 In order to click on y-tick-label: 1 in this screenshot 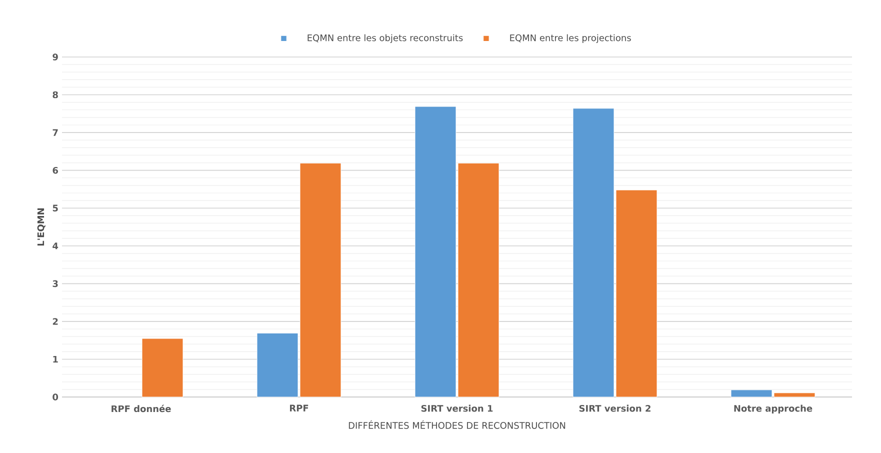, I will do `click(55, 359)`.